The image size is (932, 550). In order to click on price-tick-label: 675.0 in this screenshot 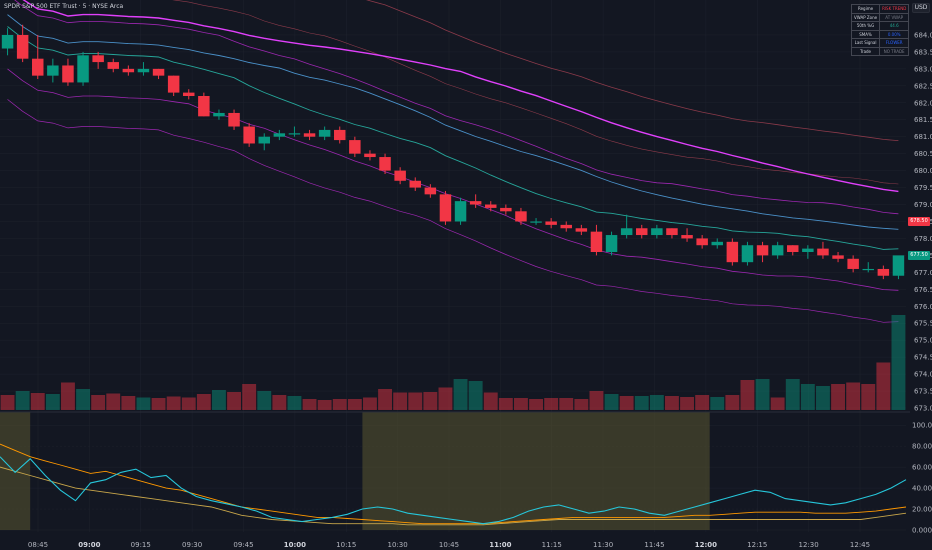, I will do `click(923, 341)`.